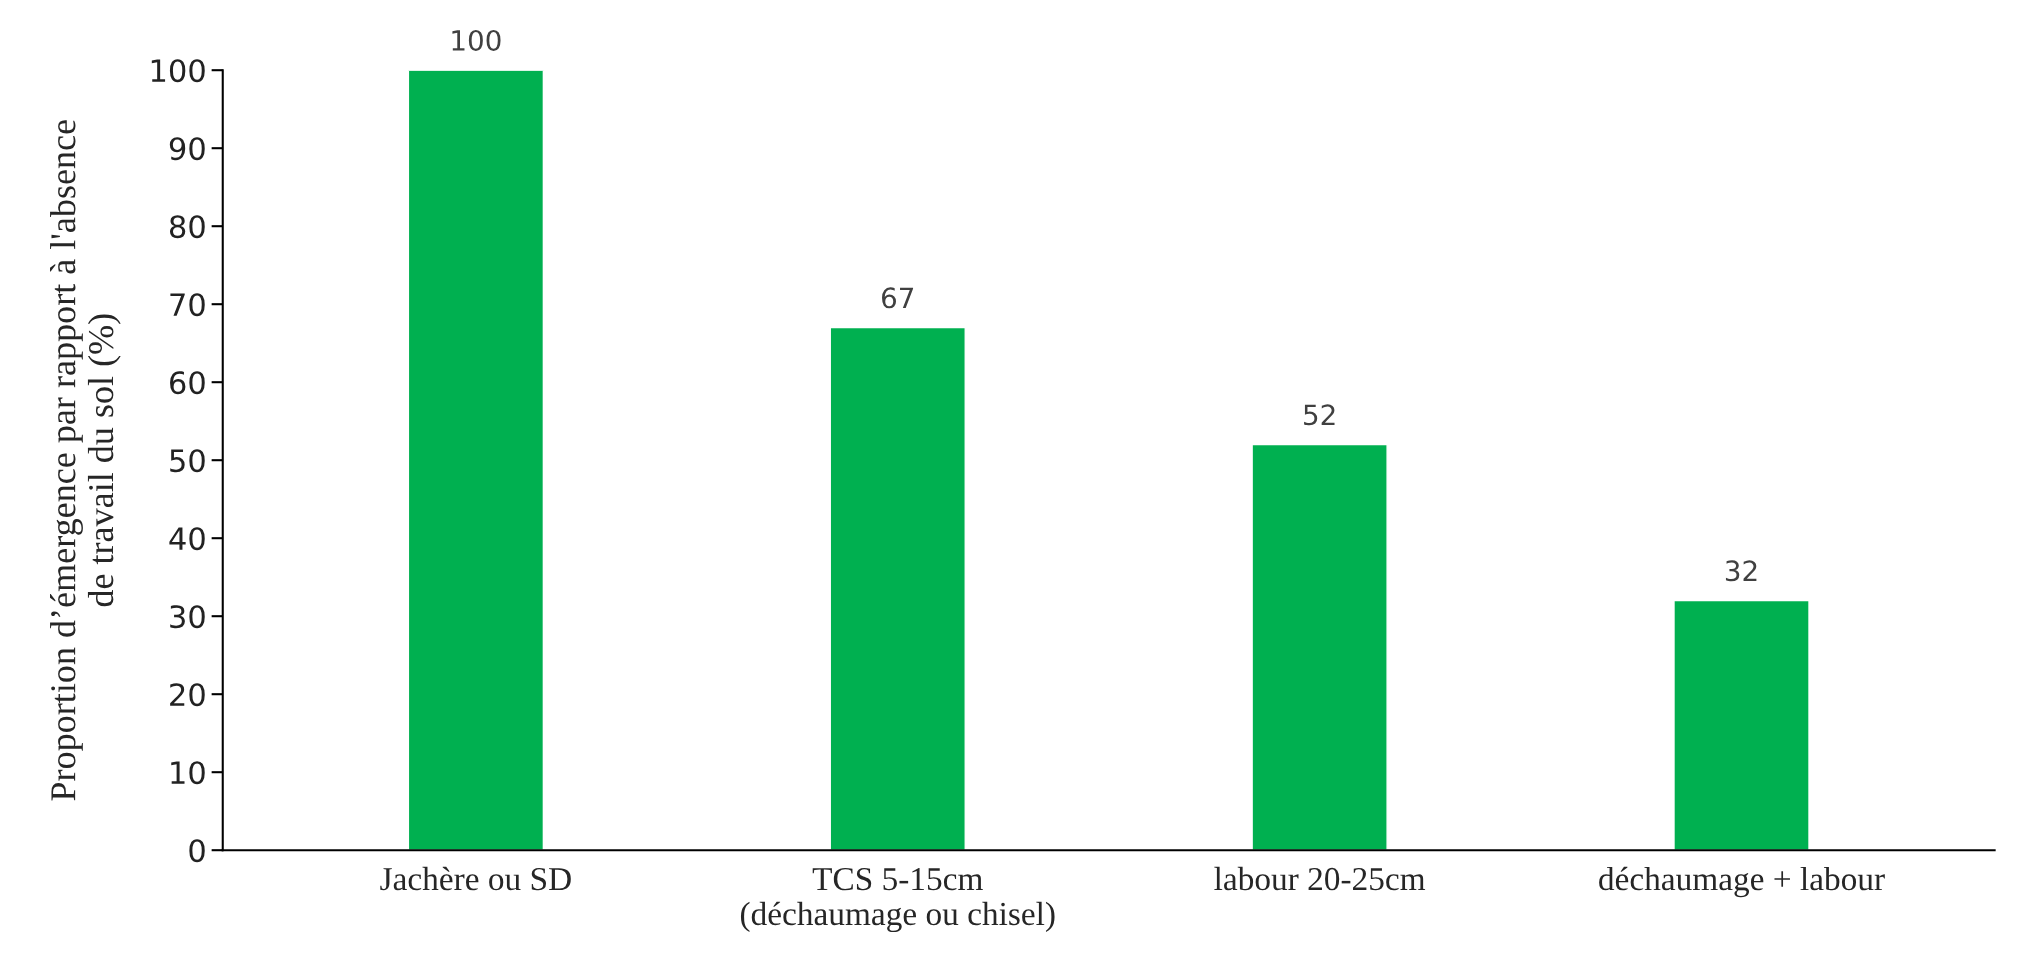 This screenshot has width=2025, height=975. I want to click on y-tick-label: 0, so click(197, 851).